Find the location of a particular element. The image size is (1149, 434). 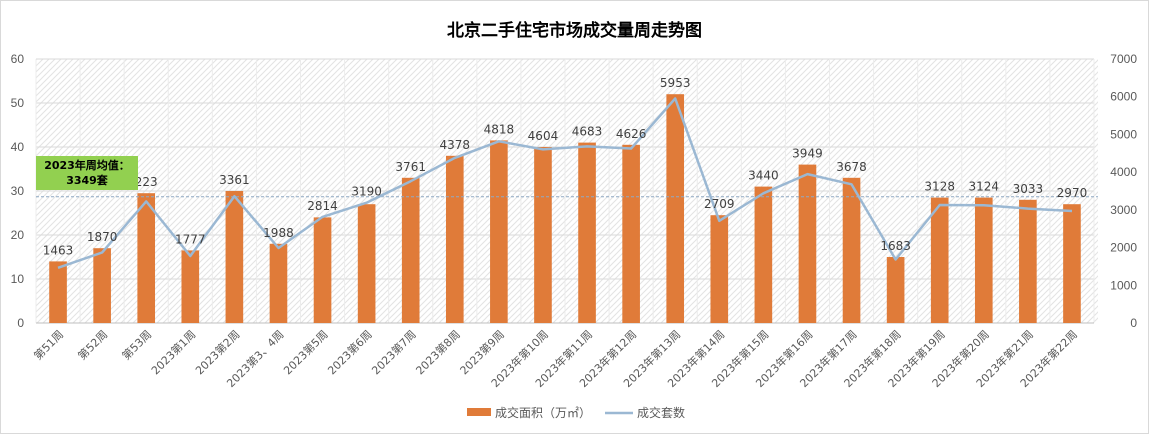

right-axis-panel is located at coordinates (1096, 191).